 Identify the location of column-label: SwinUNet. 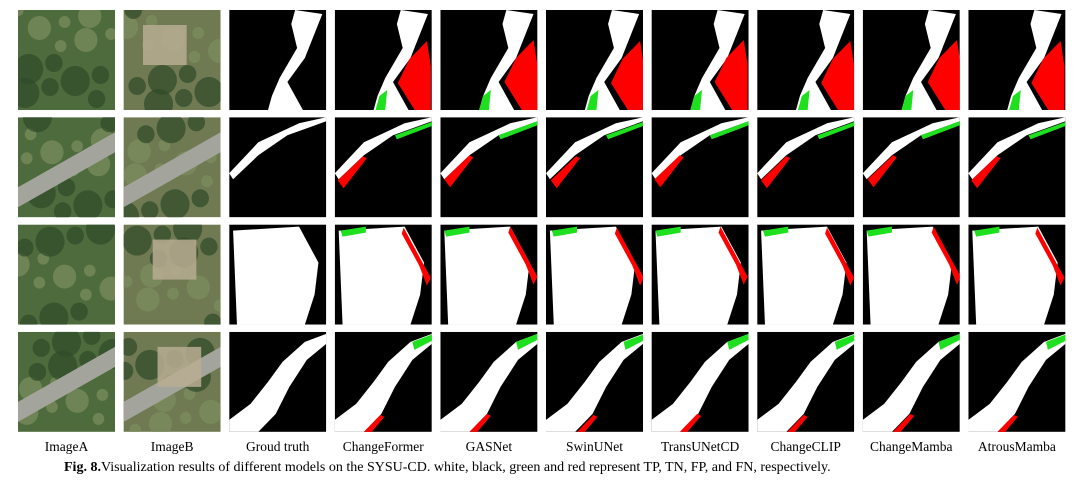
(594, 446).